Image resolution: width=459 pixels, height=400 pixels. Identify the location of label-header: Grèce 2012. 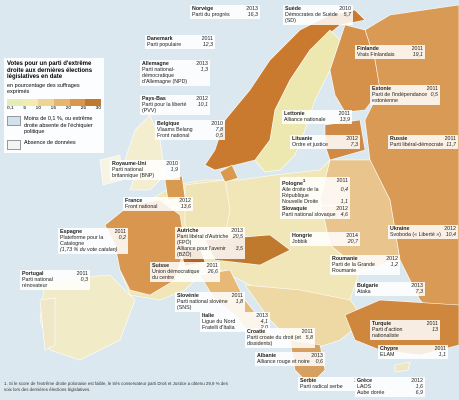
(390, 381).